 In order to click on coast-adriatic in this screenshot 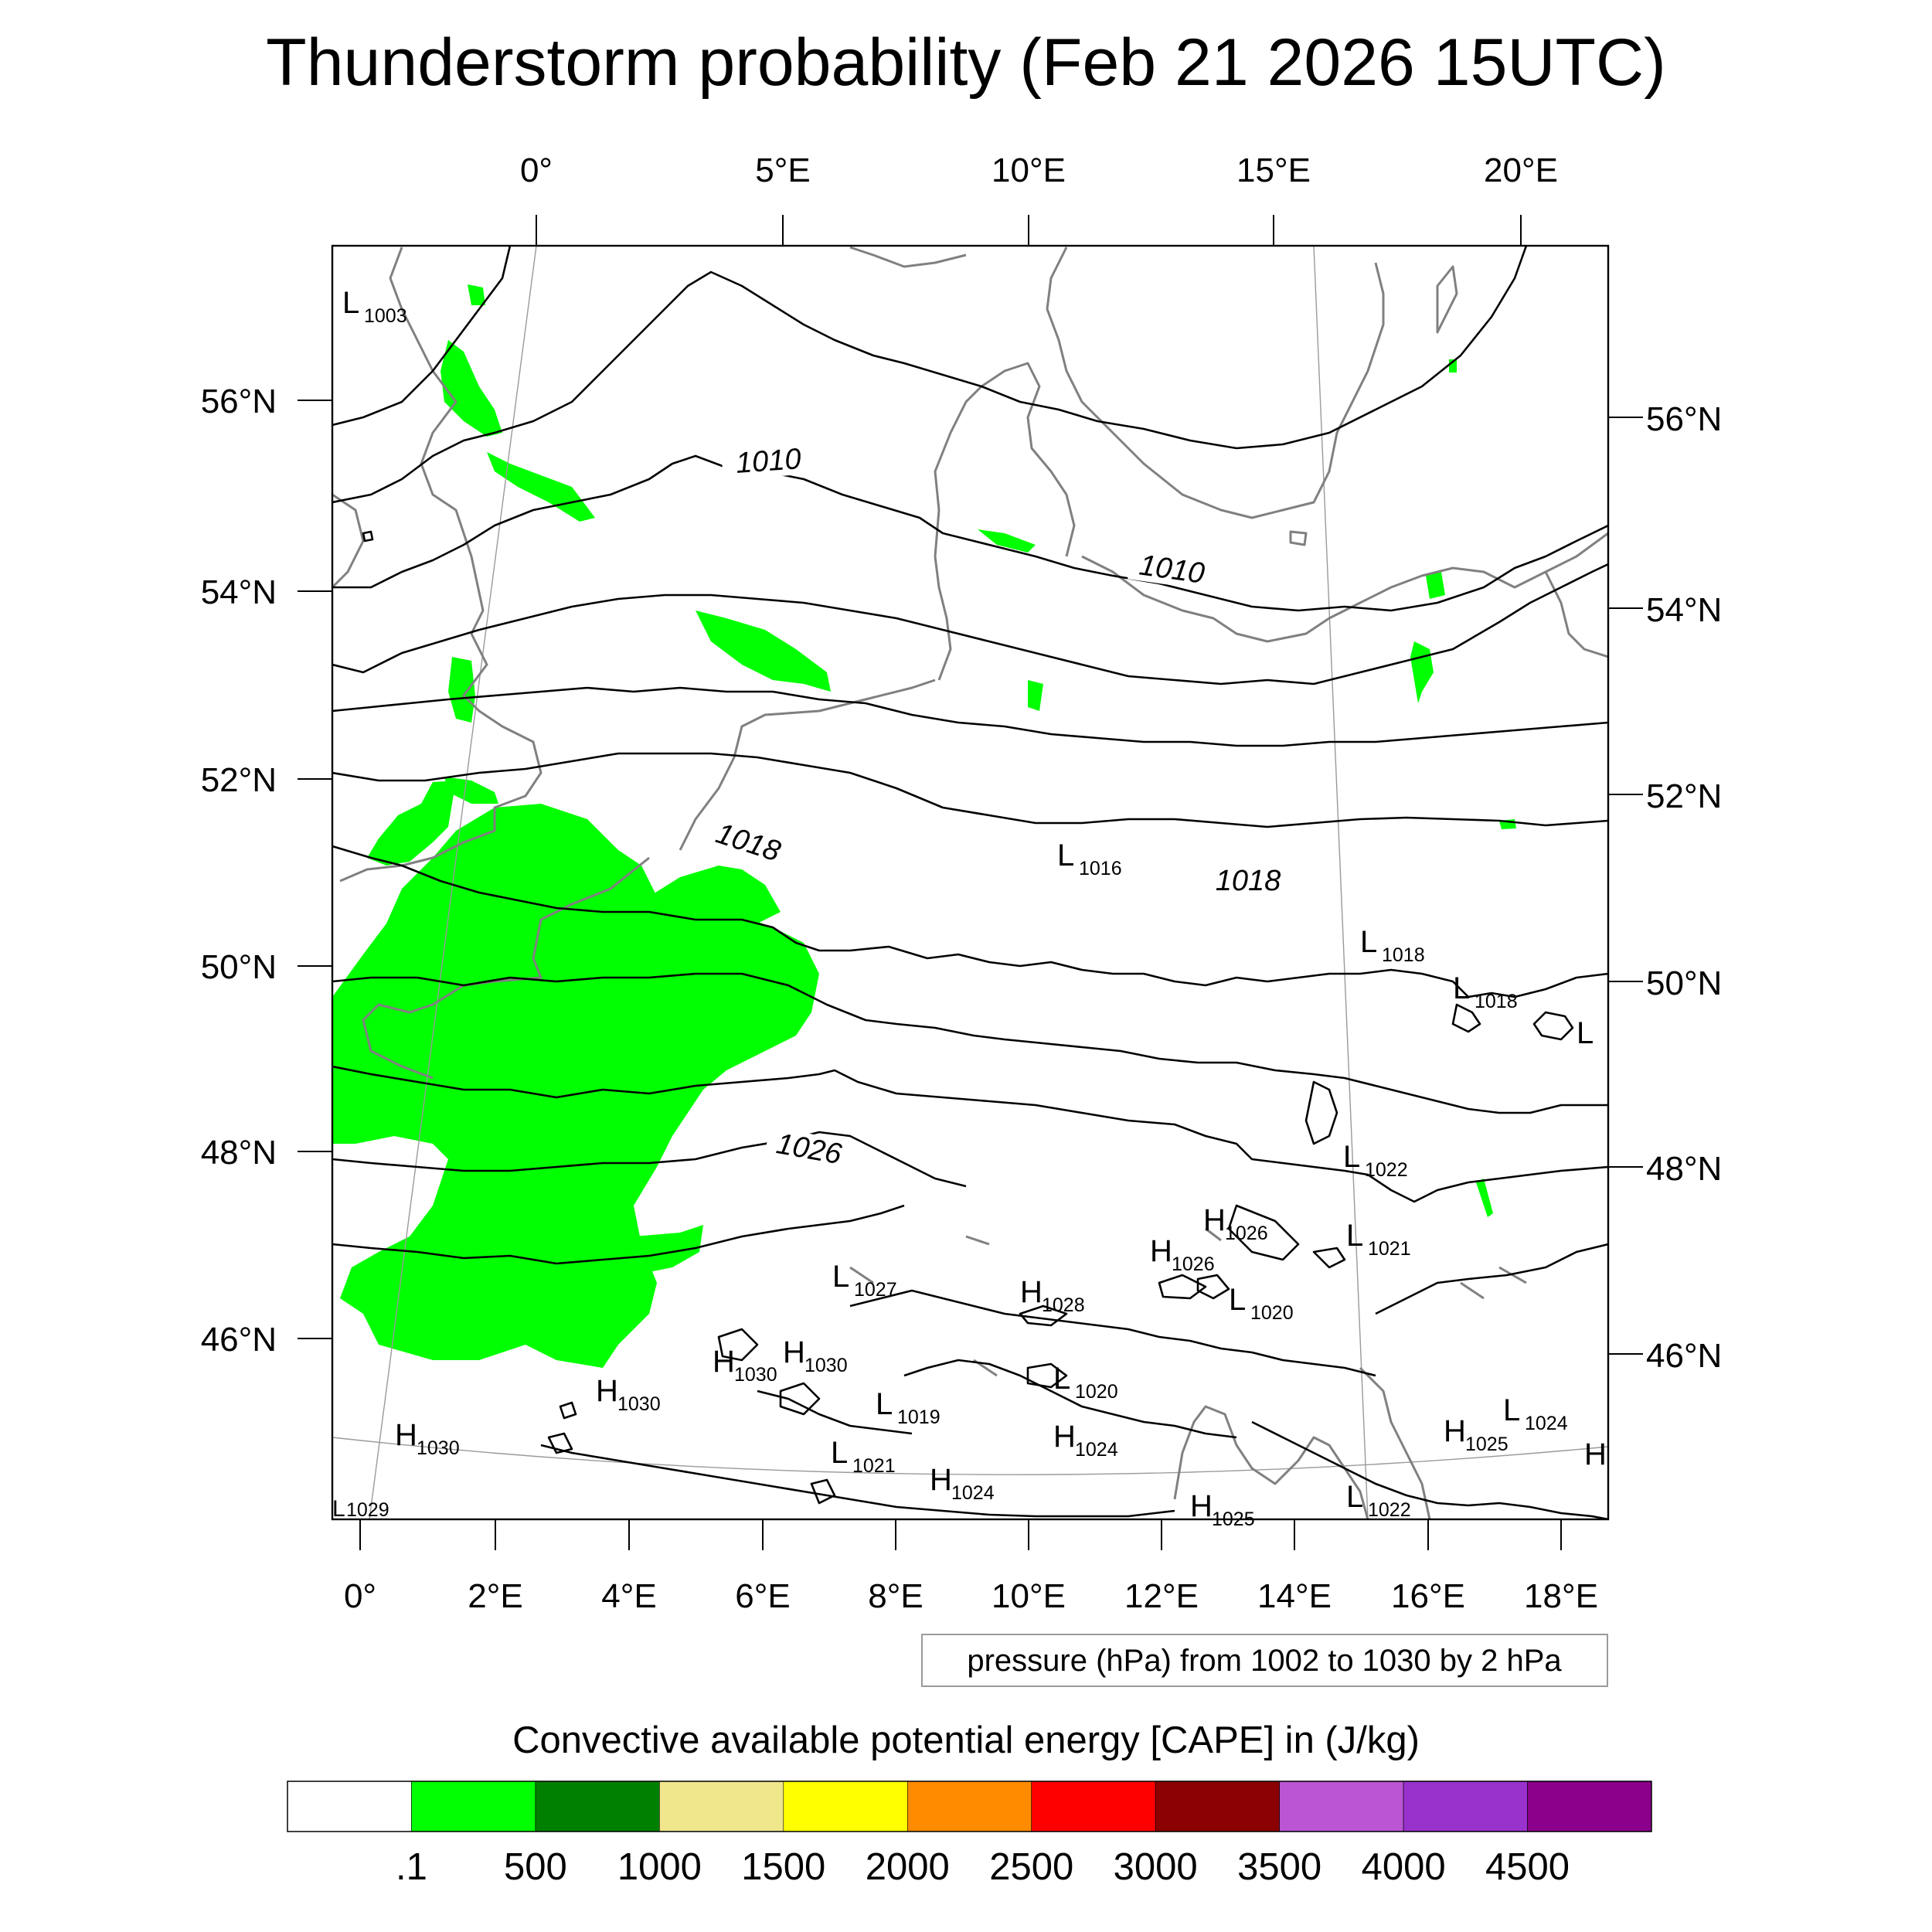, I will do `click(1271, 1462)`.